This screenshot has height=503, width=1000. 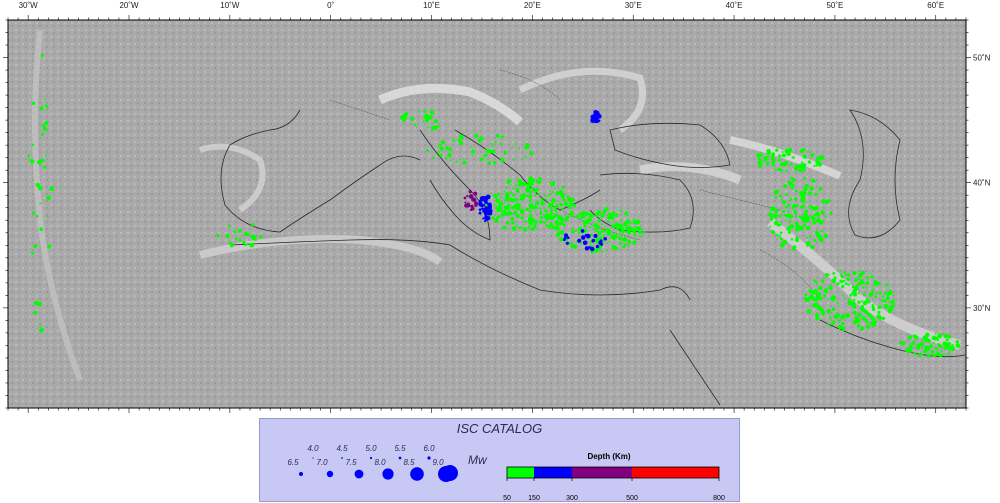 What do you see at coordinates (431, 5) in the screenshot?
I see `lon-label: 10˚E` at bounding box center [431, 5].